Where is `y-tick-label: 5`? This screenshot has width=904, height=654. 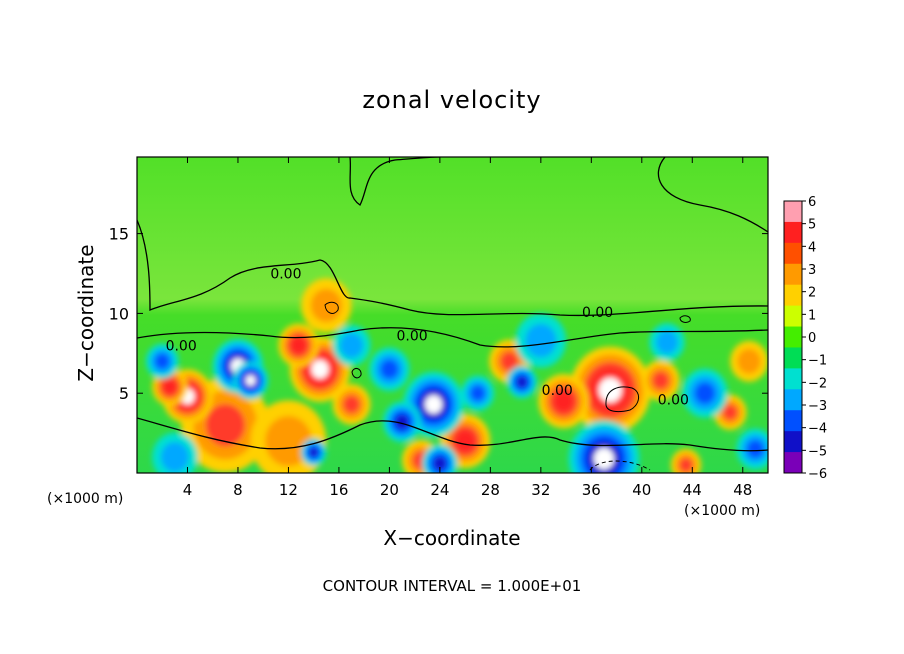
y-tick-label: 5 is located at coordinates (124, 393).